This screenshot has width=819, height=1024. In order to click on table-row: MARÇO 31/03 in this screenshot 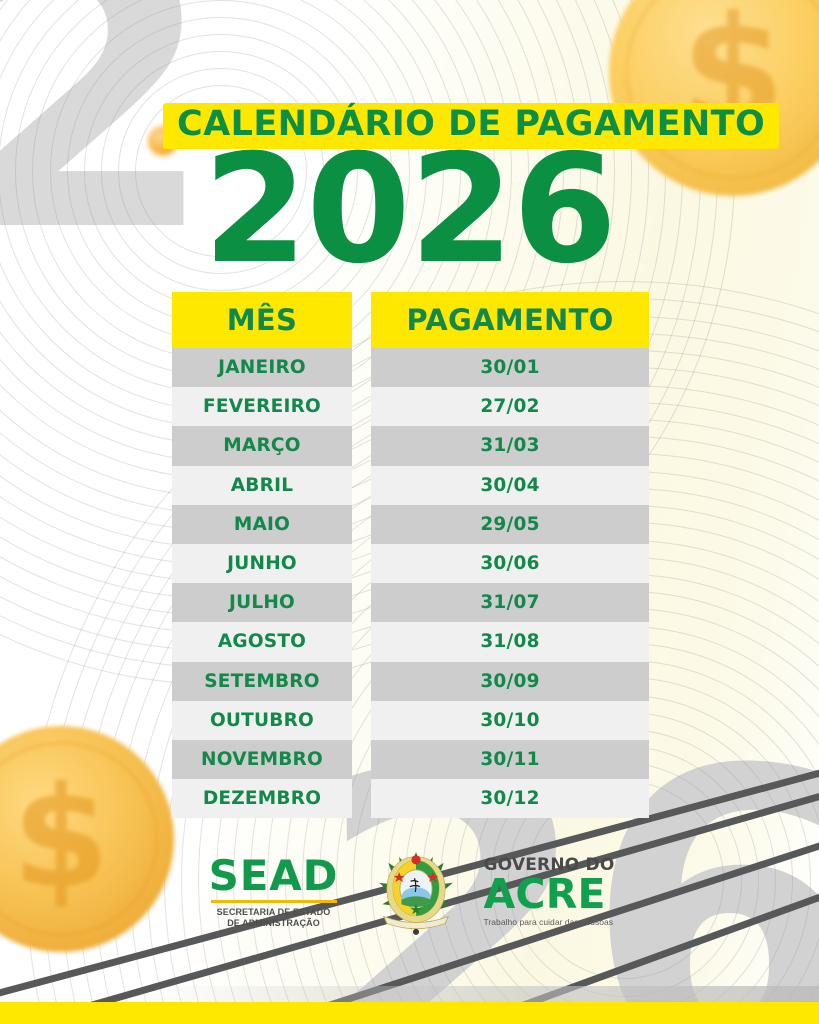, I will do `click(410, 446)`.